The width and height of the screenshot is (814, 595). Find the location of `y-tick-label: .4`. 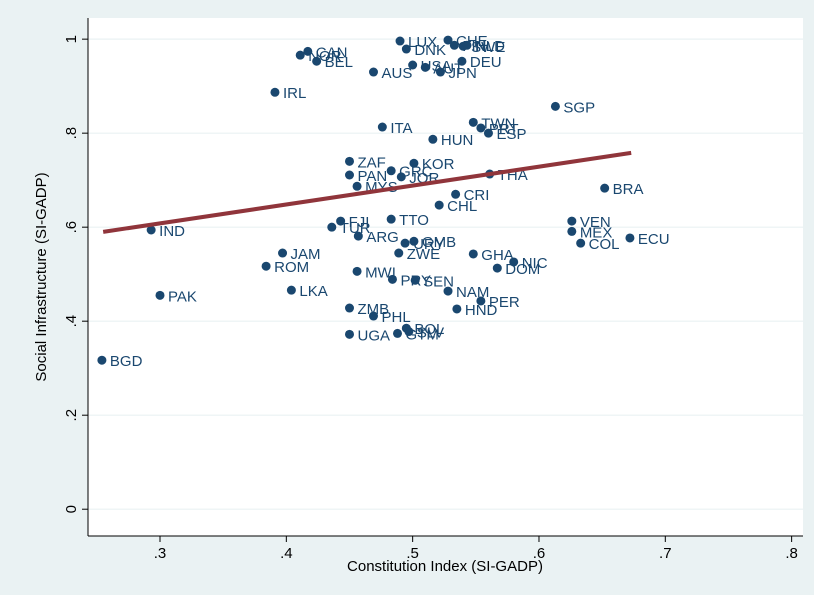

y-tick-label: .4 is located at coordinates (71, 321).